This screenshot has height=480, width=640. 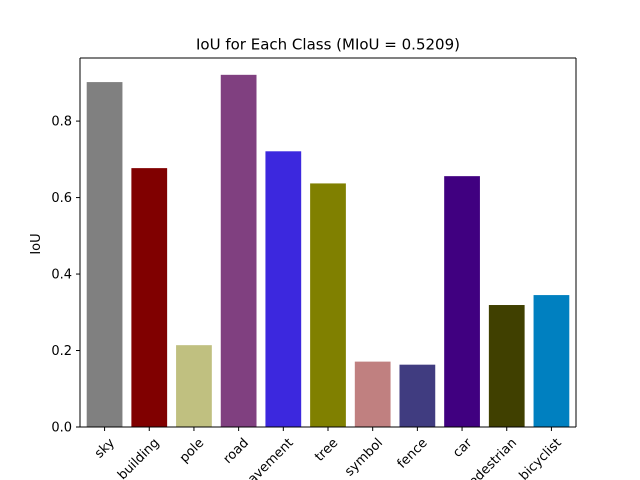 I want to click on bar-sky, so click(x=104, y=255).